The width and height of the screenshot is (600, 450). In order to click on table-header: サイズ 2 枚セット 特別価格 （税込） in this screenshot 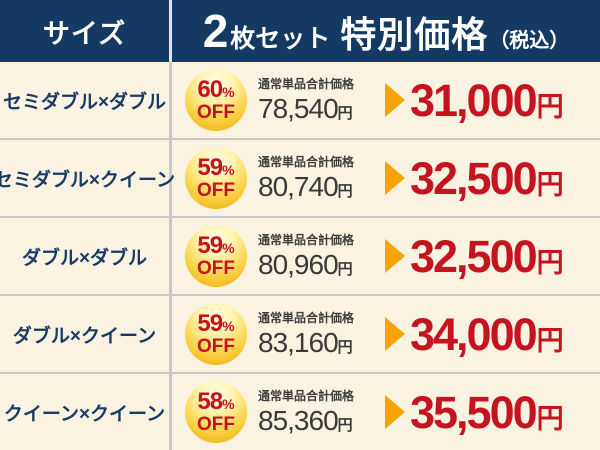, I will do `click(300, 31)`.